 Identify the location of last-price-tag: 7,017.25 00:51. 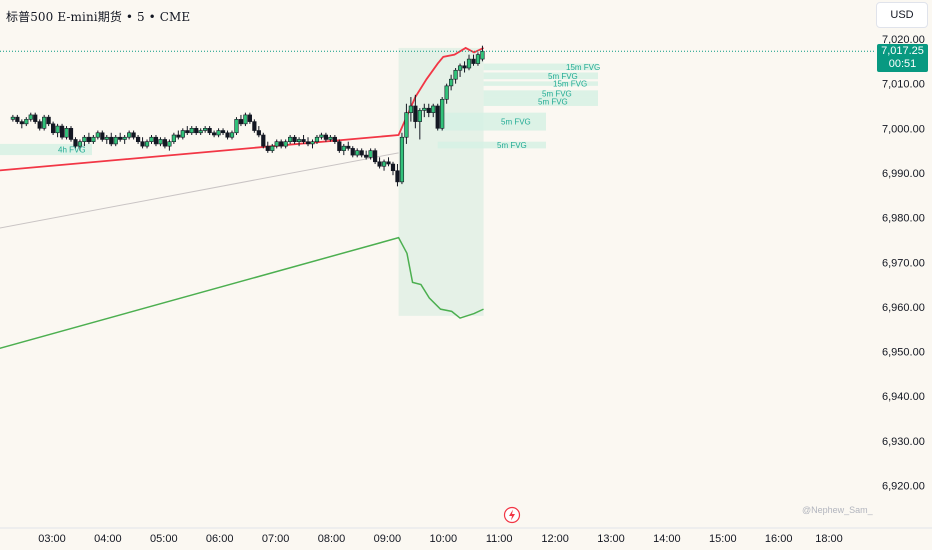
(902, 58).